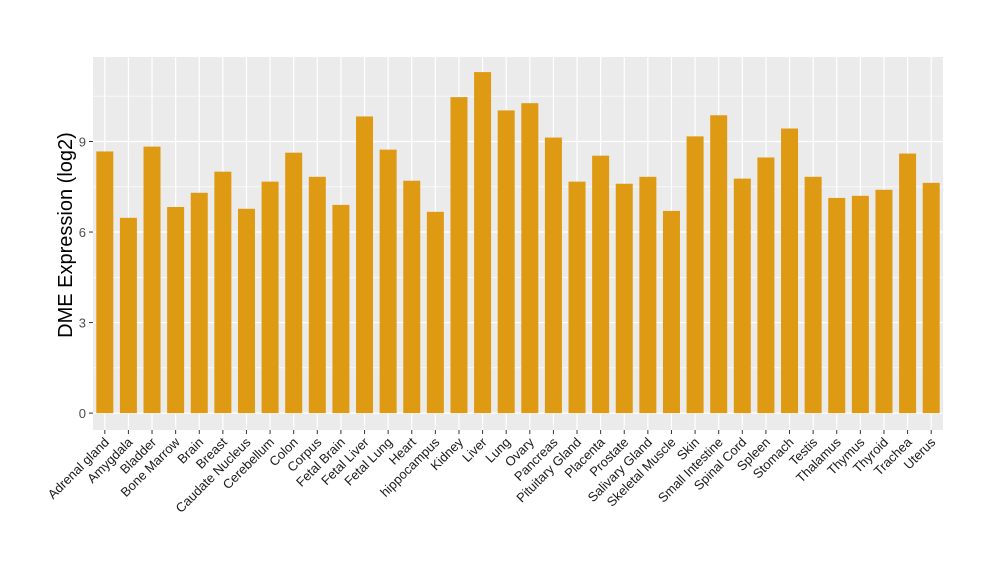  I want to click on bar-breast, so click(223, 292).